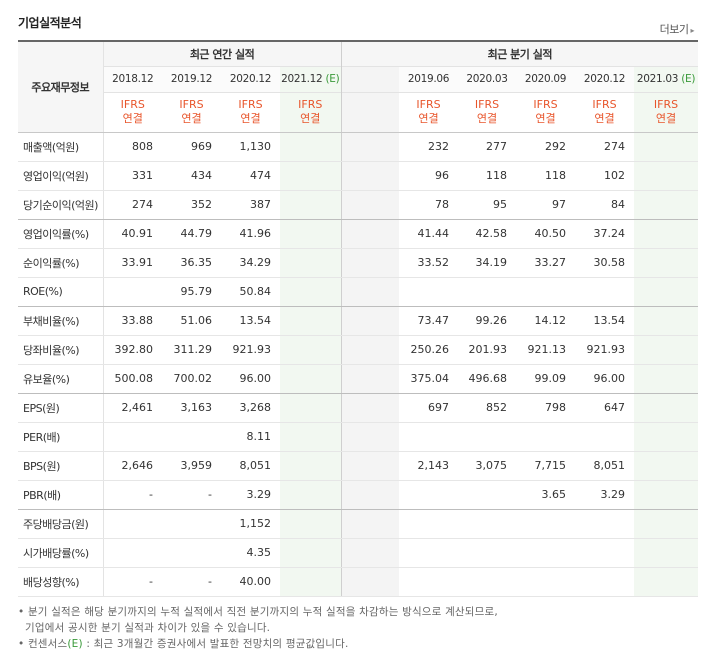  I want to click on annual-group-header: 최근 연간 실적, so click(222, 53).